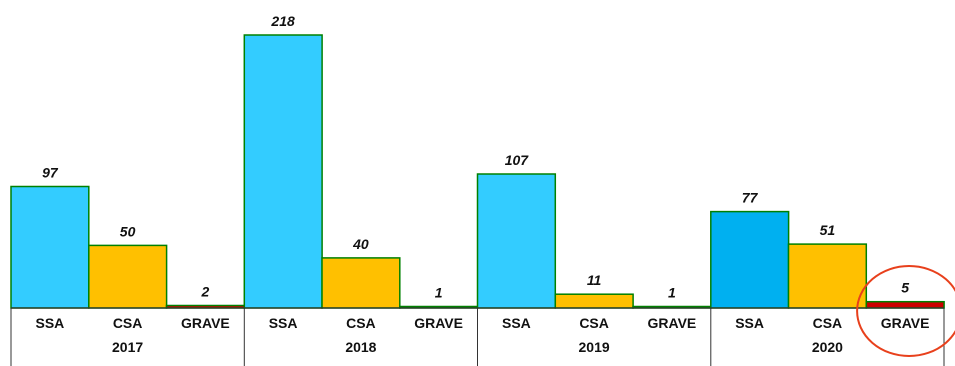  Describe the element at coordinates (205, 323) in the screenshot. I see `category-label-2017-grave: GRAVE` at that location.